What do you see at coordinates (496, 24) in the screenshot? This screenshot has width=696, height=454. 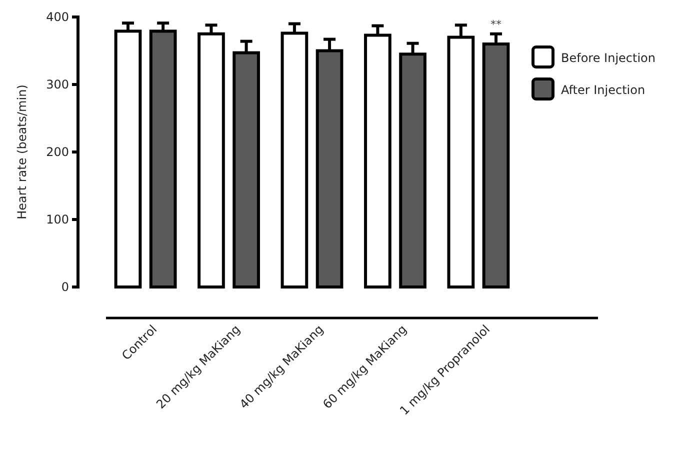 I see `annotation: **` at bounding box center [496, 24].